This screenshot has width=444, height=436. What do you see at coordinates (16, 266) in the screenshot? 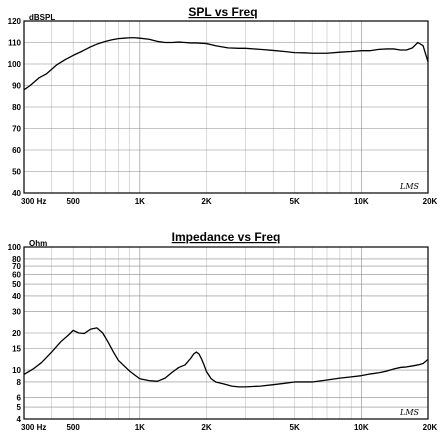
I see `impedance-y-tick-label: 70` at bounding box center [16, 266].